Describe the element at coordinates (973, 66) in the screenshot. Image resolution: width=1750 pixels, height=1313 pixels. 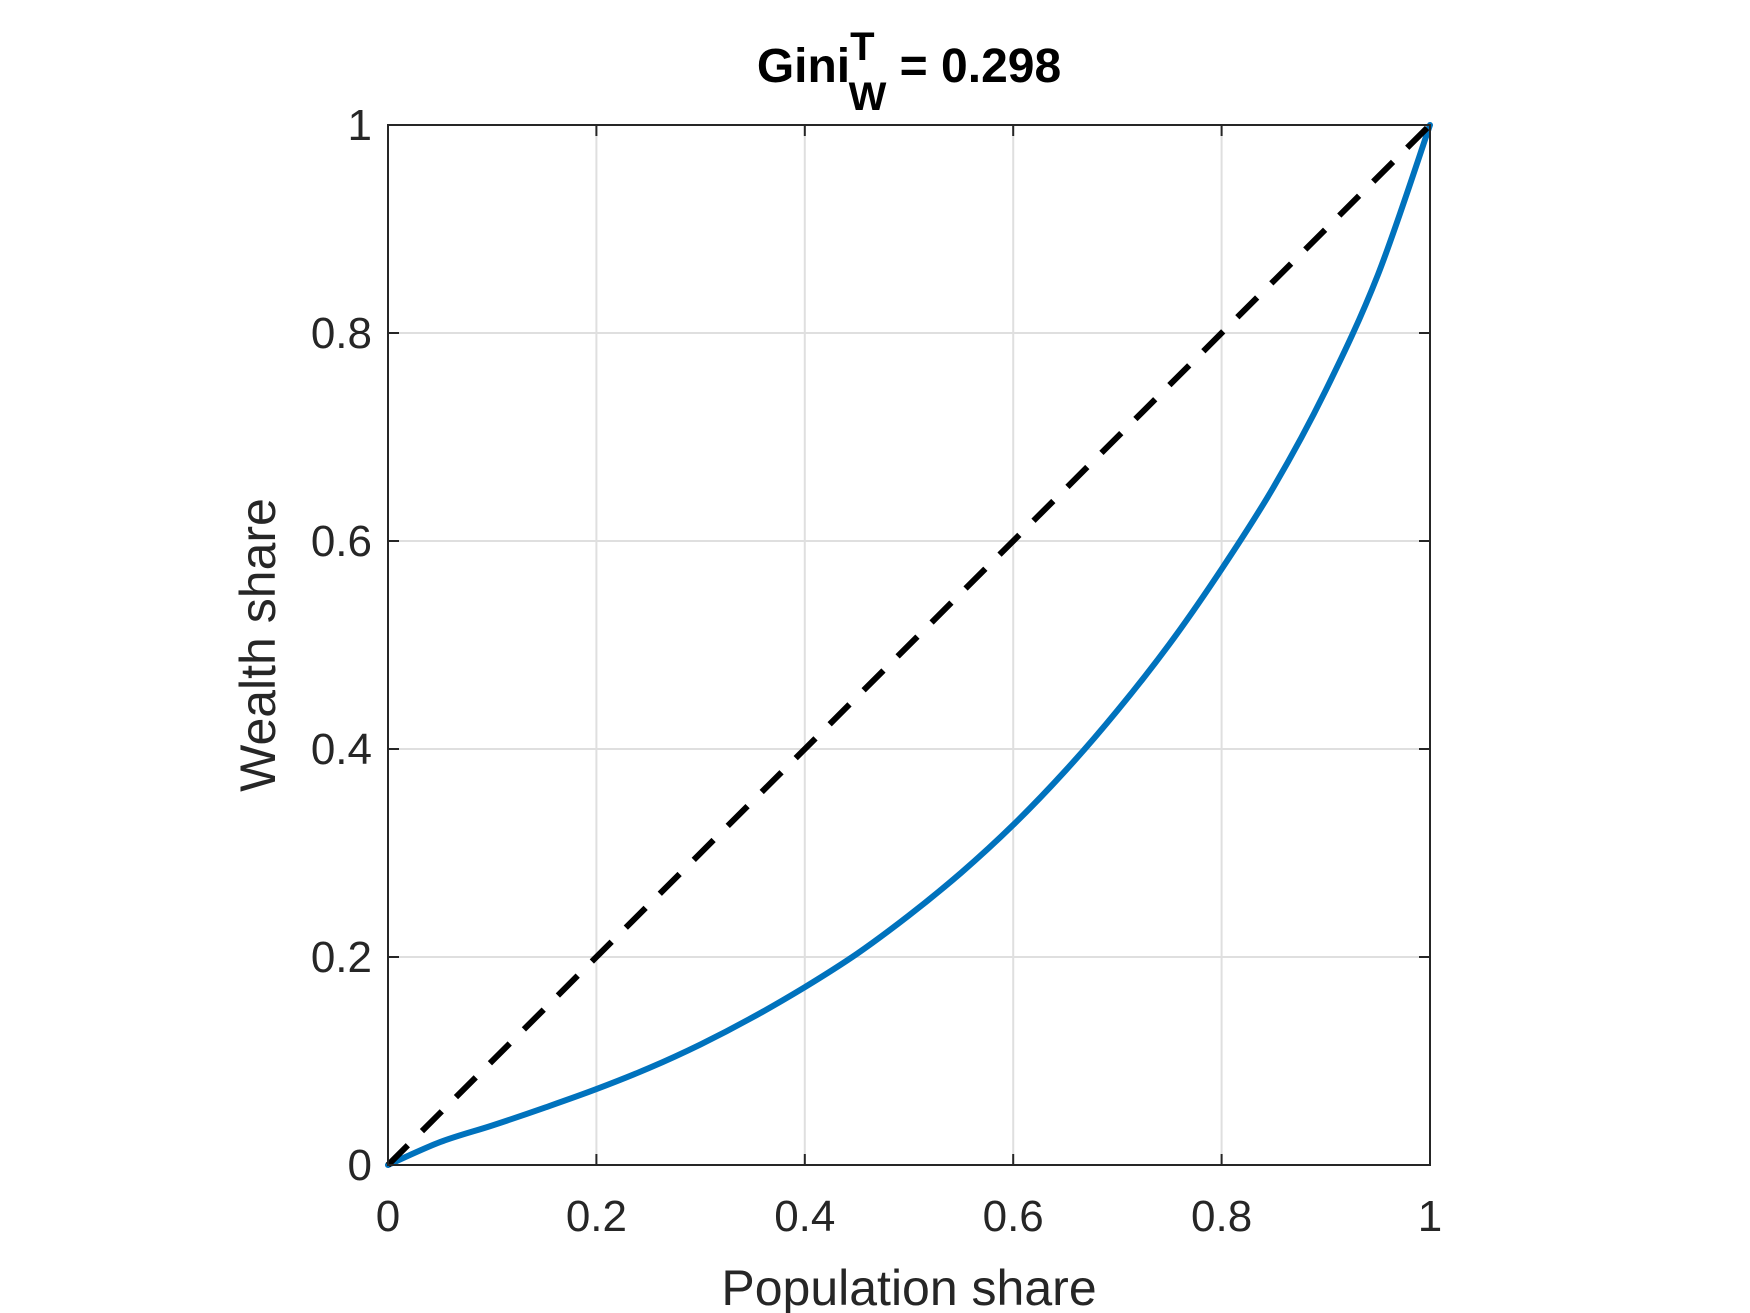
I see `title-suffix: = 0.298` at that location.